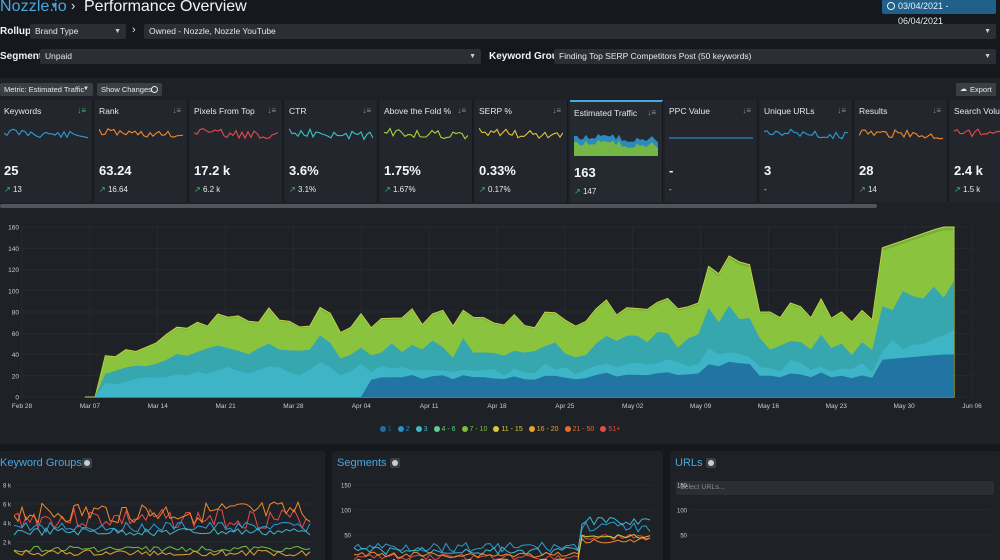  Describe the element at coordinates (939, 13) in the screenshot. I see `date-range-picker: 03/04/2021 - 06/04/2021` at that location.